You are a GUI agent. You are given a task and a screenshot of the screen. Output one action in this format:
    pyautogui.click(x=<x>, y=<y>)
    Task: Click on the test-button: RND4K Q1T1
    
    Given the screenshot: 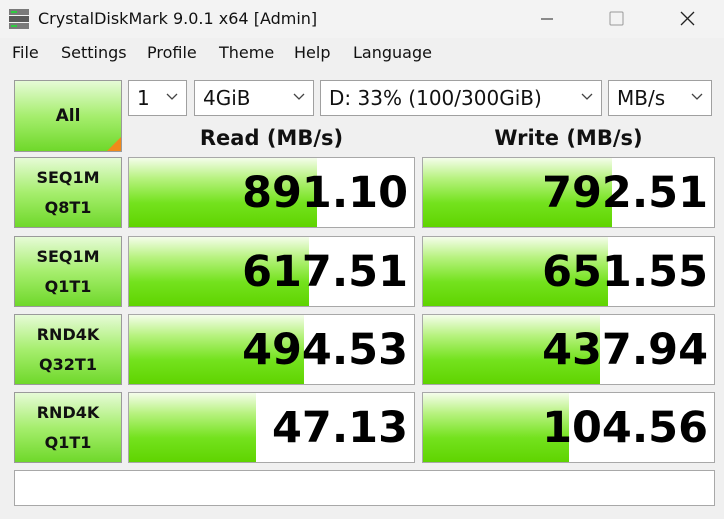 What is the action you would take?
    pyautogui.click(x=68, y=427)
    